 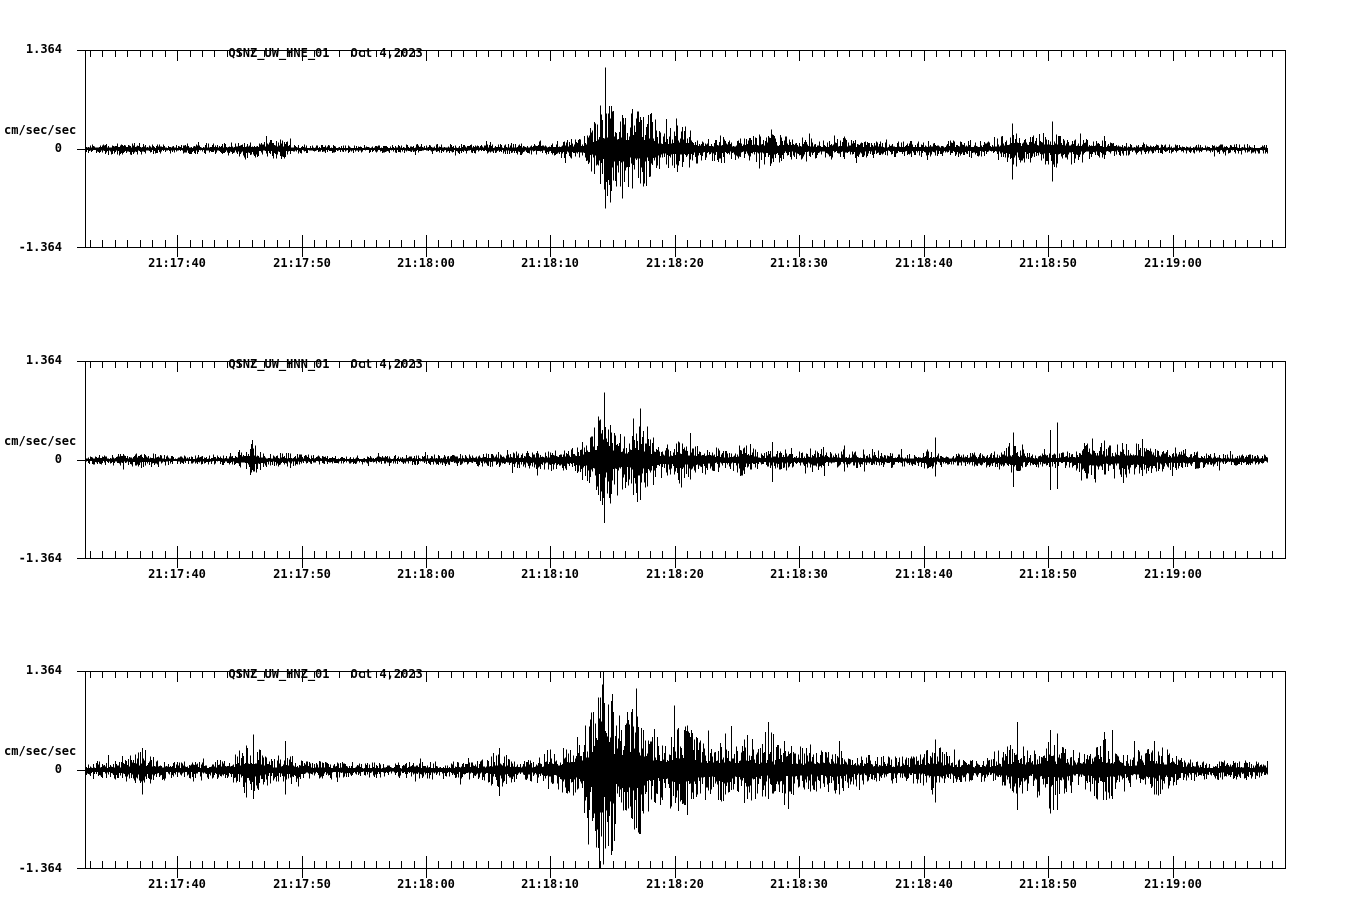 I want to click on station-id: QSNZ_UW_HNN_01, so click(x=279, y=364).